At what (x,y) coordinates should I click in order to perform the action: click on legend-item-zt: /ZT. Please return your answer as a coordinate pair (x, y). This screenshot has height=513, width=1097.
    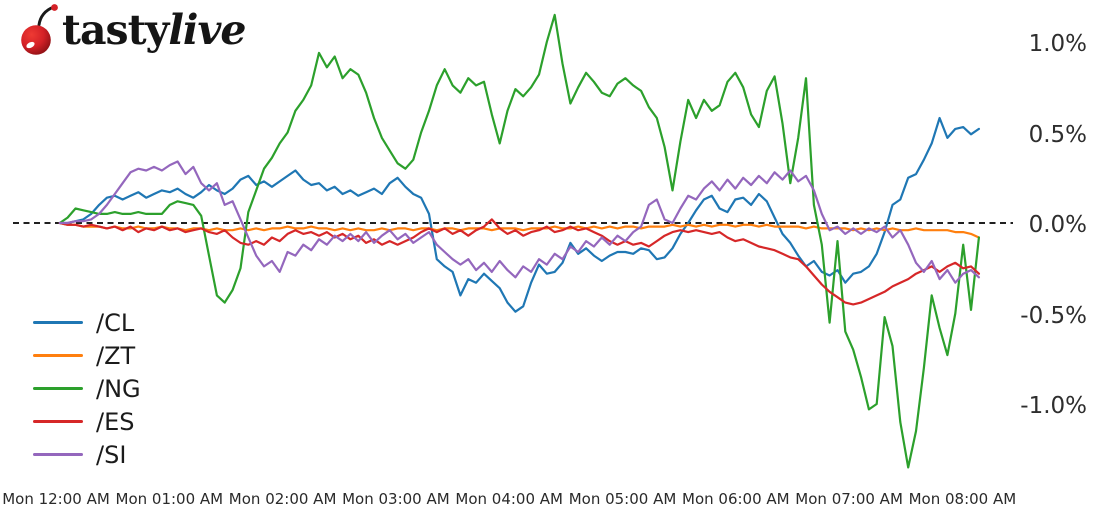
    Looking at the image, I should click on (87, 355).